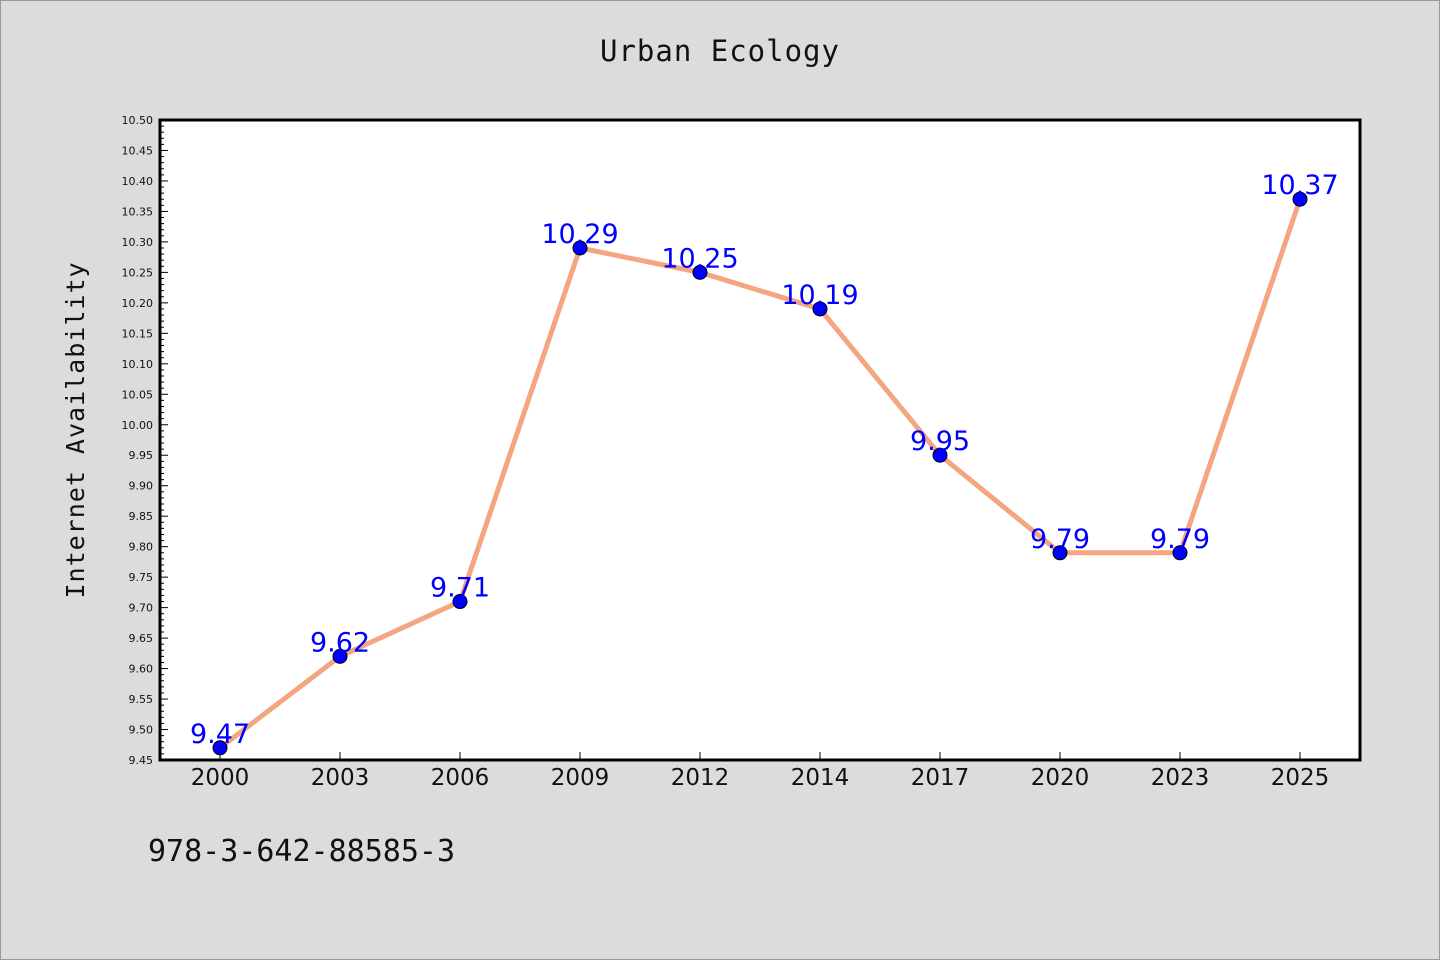  What do you see at coordinates (141, 730) in the screenshot?
I see `y-tick-label: 9.50` at bounding box center [141, 730].